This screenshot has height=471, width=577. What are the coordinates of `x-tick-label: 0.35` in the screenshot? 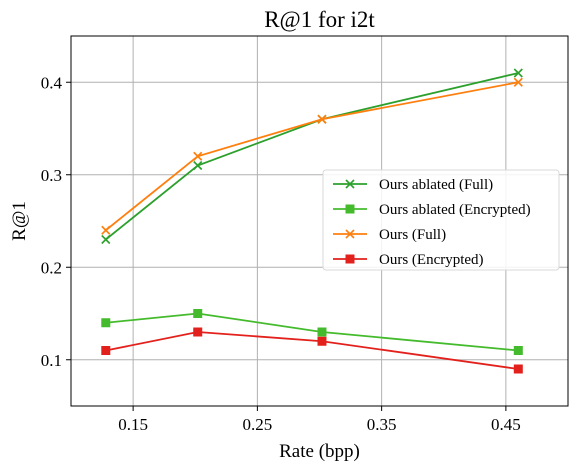 It's located at (382, 424).